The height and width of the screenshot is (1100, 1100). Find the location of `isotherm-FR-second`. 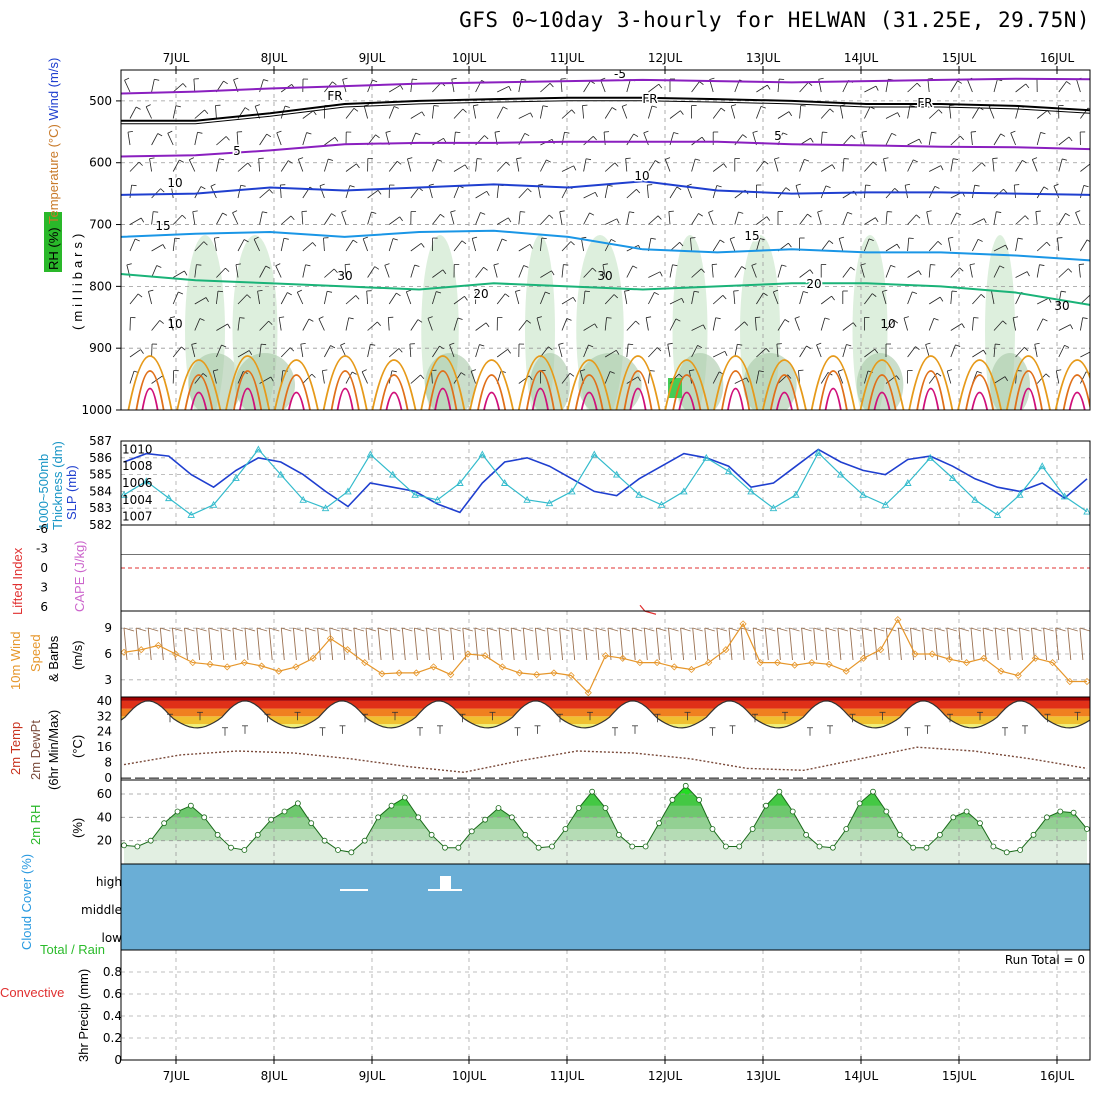

isotherm-FR-second is located at coordinates (605, 112).